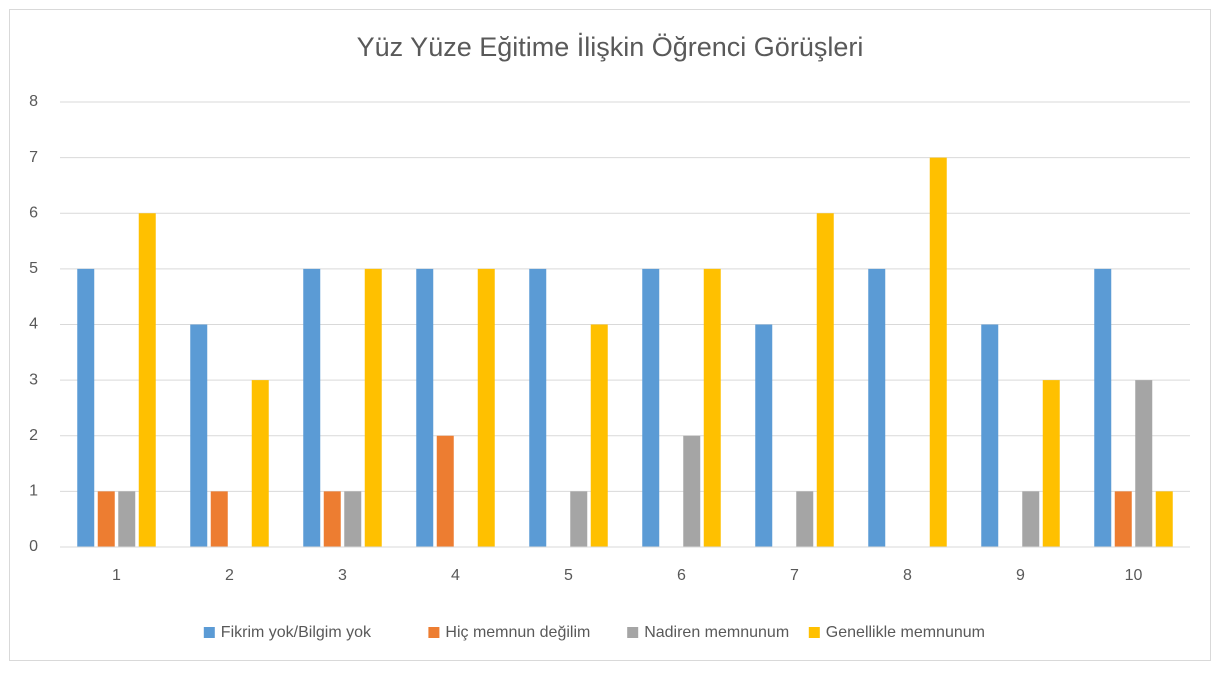 The image size is (1221, 676). I want to click on x-tick-label: 8, so click(907, 575).